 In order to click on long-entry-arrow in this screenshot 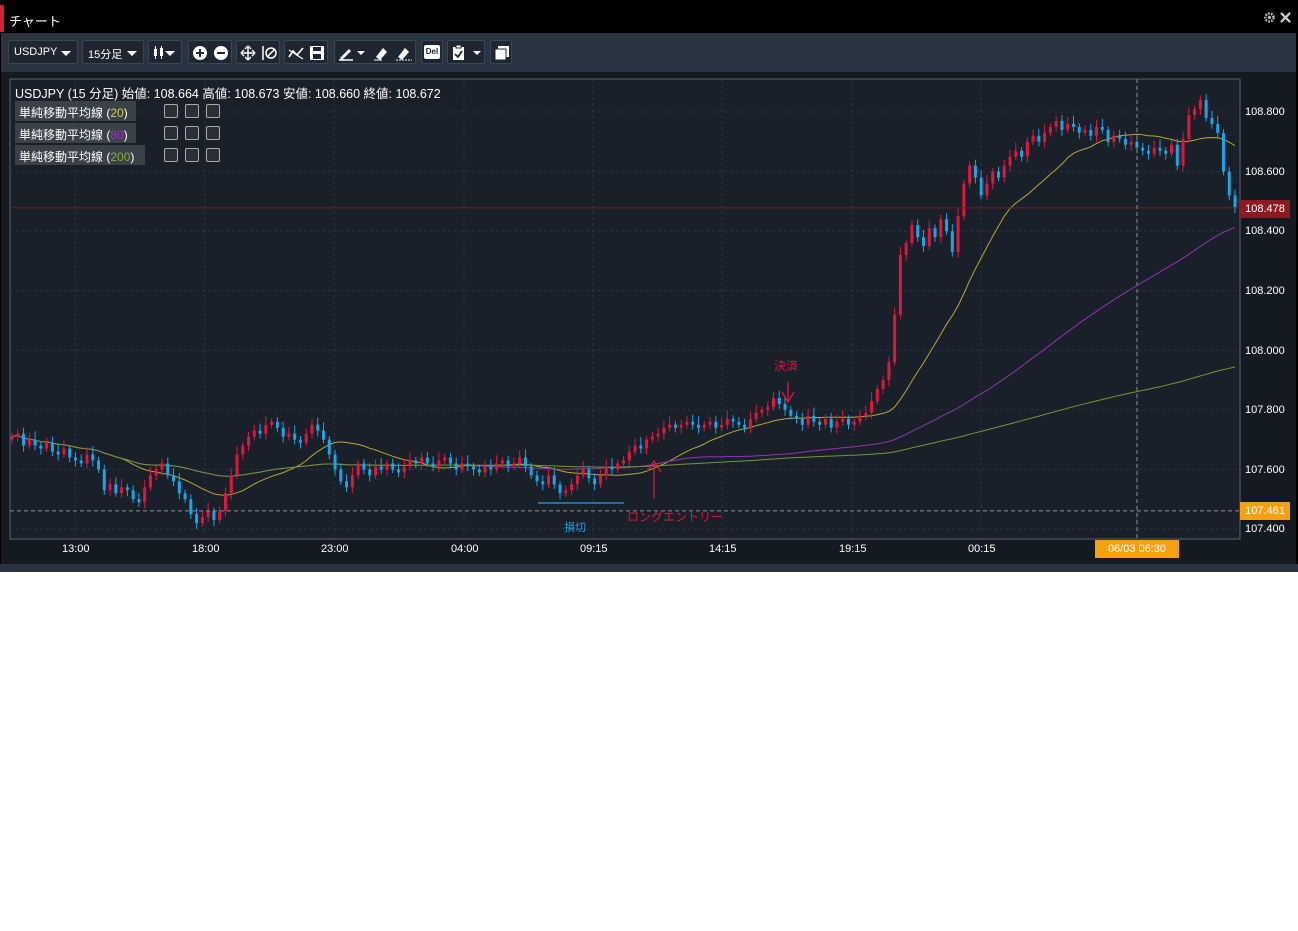, I will do `click(654, 478)`.